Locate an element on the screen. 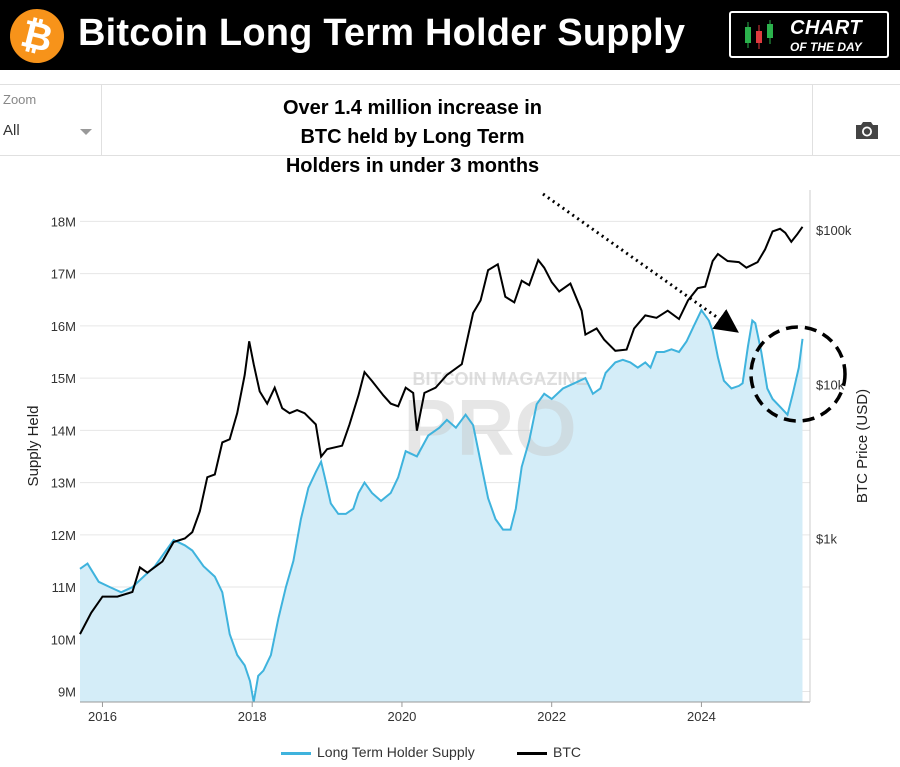  zoom-label: Zoom is located at coordinates (20, 99).